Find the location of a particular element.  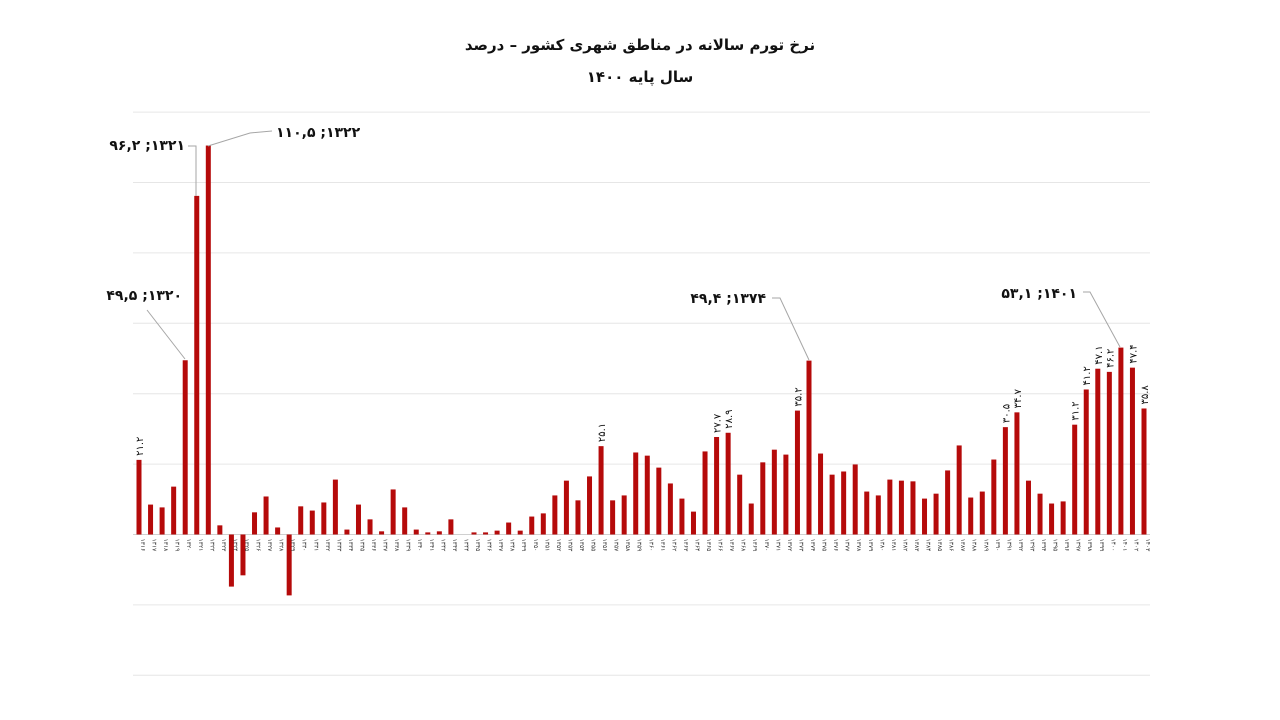

data-label: ۳۰.۵ is located at coordinates (1006, 413).